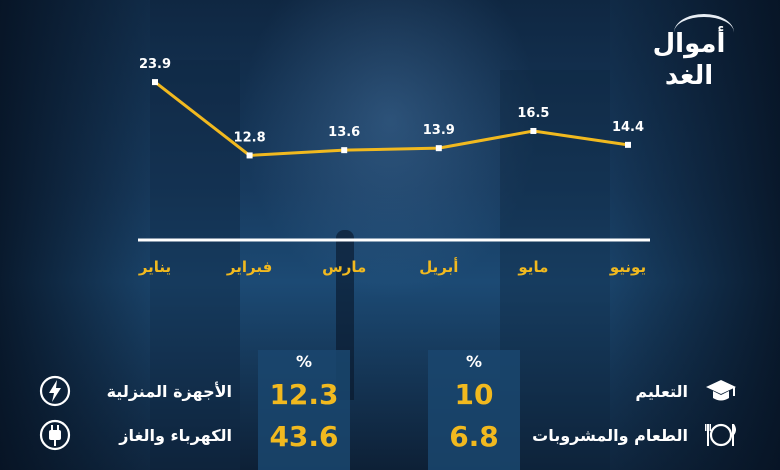  I want to click on plug-icon, so click(55, 435).